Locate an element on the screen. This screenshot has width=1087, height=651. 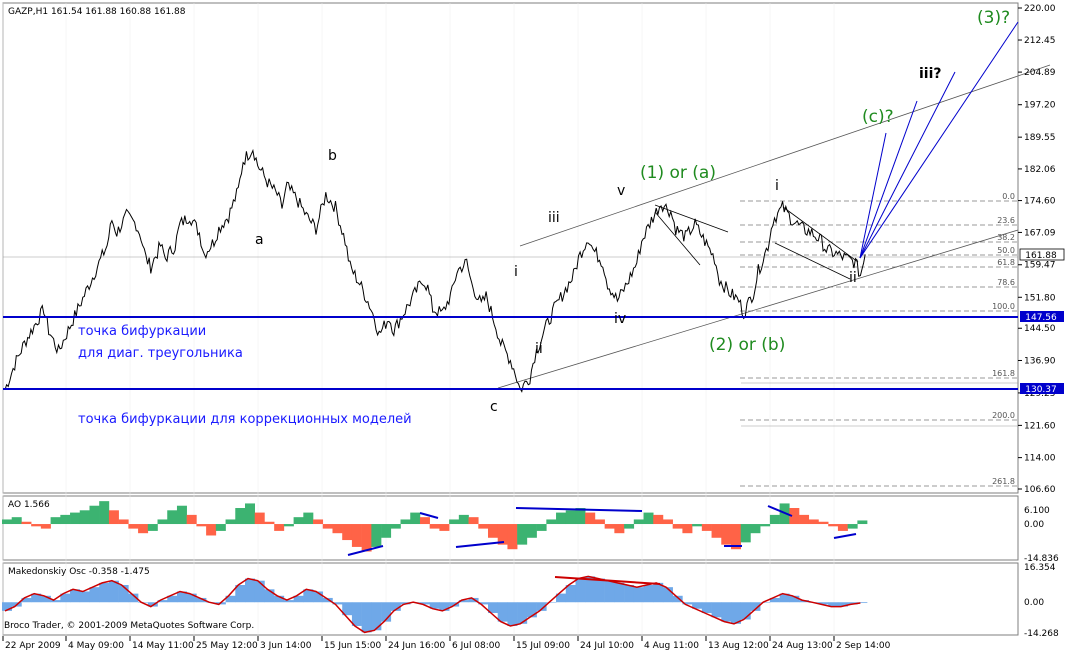
y-tick-label-1: 212.45 is located at coordinates (1040, 41).